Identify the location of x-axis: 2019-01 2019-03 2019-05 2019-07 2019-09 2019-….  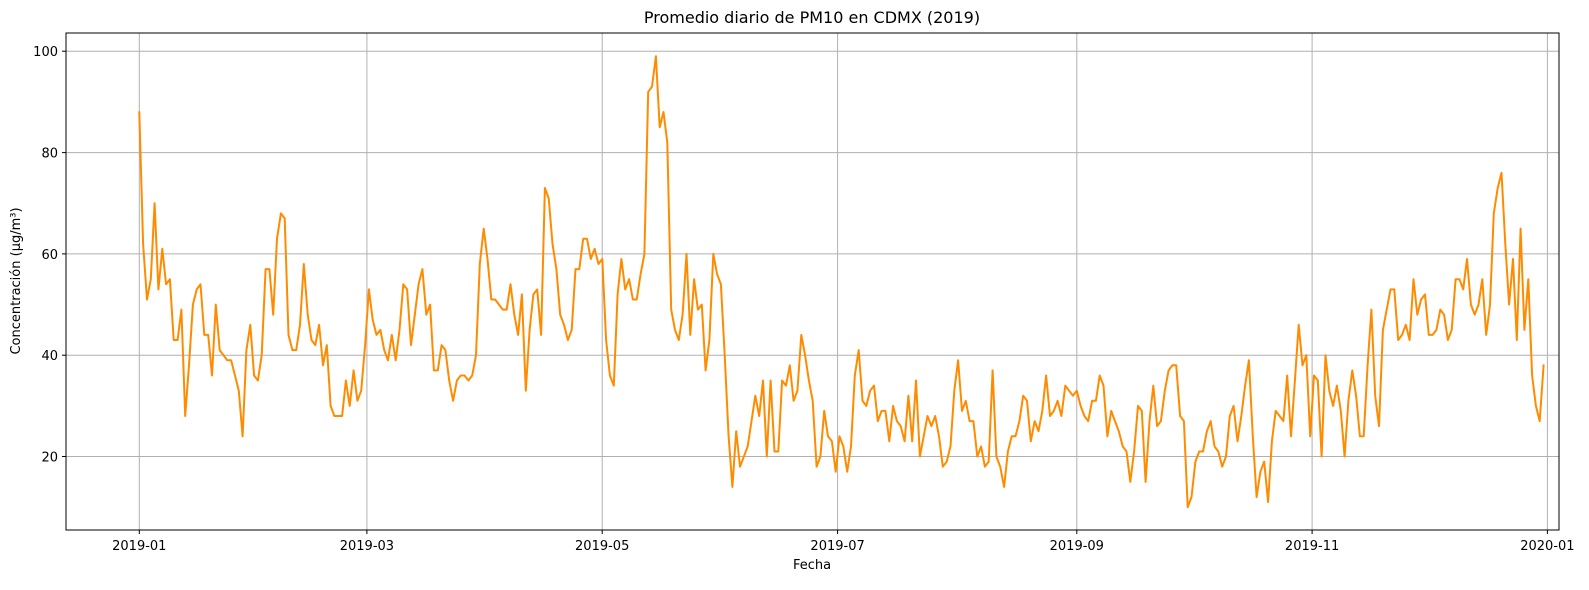
(843, 542).